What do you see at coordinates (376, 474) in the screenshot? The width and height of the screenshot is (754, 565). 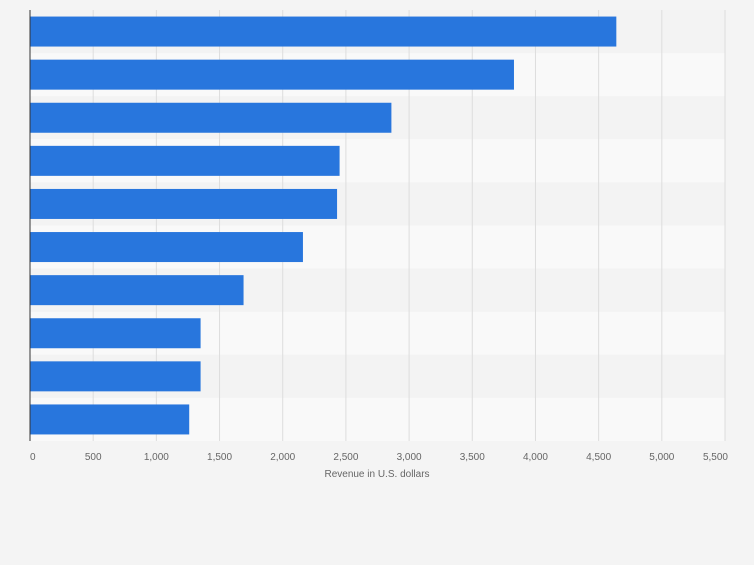 I see `x-axis-title: Revenue in U.S. dollars` at bounding box center [376, 474].